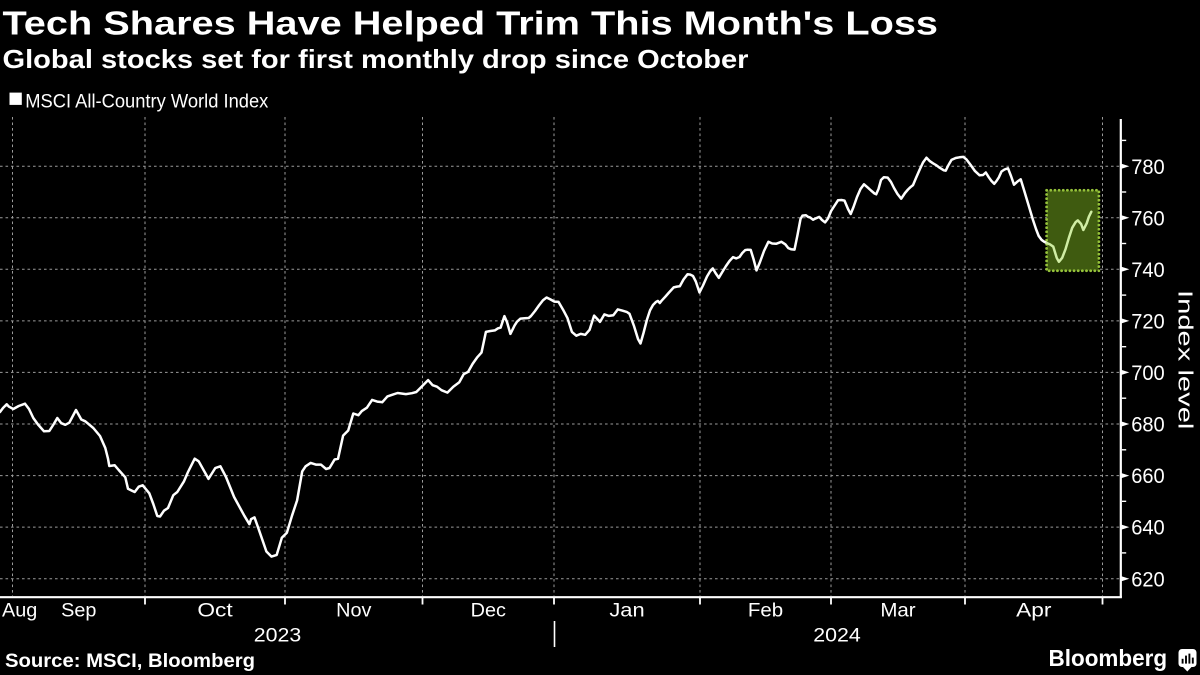  I want to click on svg-text: 660, so click(1148, 476).